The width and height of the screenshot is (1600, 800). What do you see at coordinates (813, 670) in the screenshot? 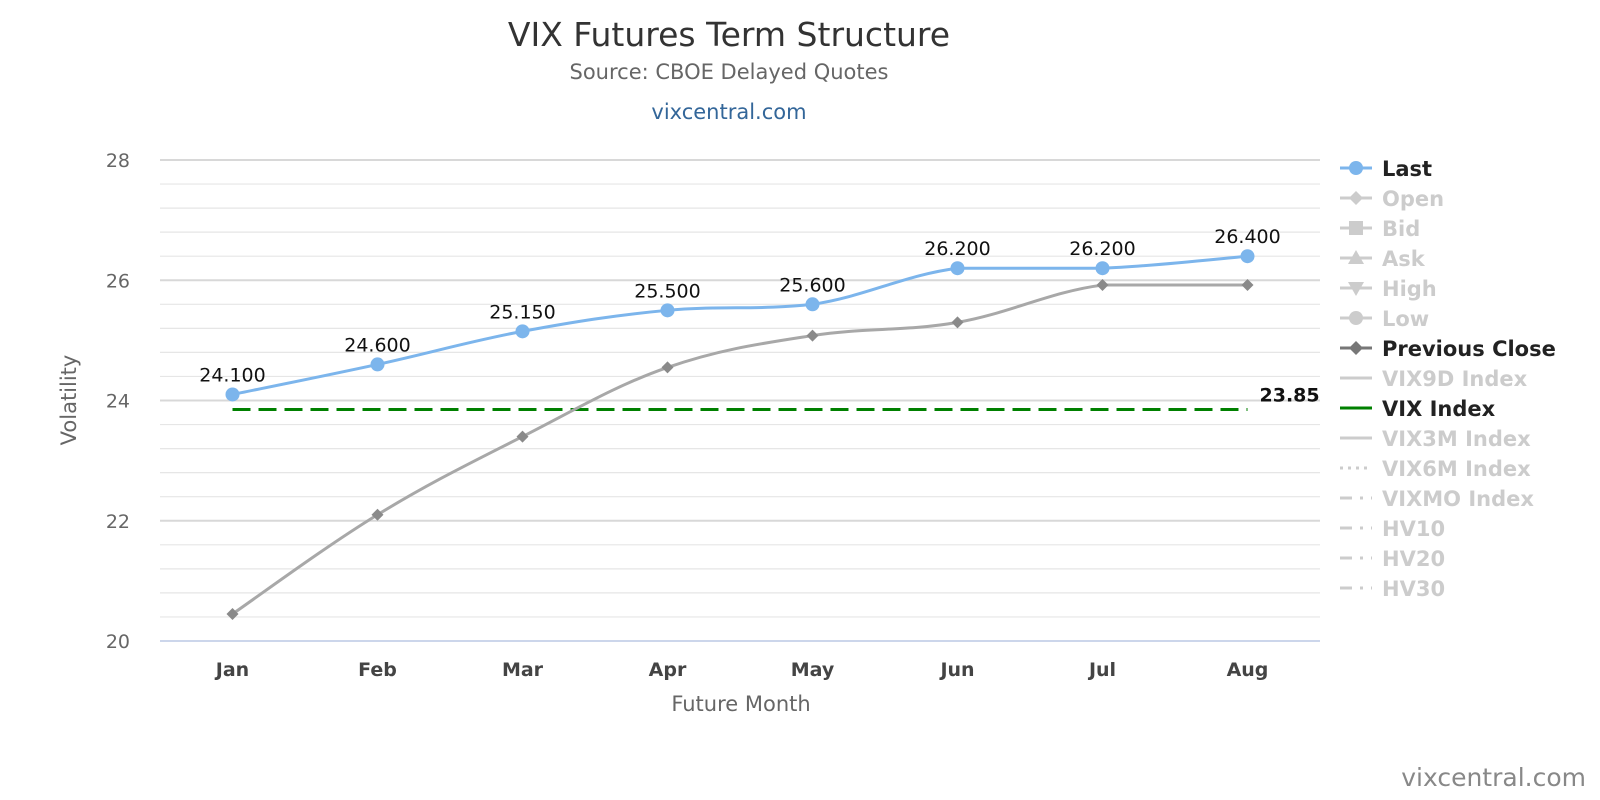
I see `x-tick-label: May` at bounding box center [813, 670].